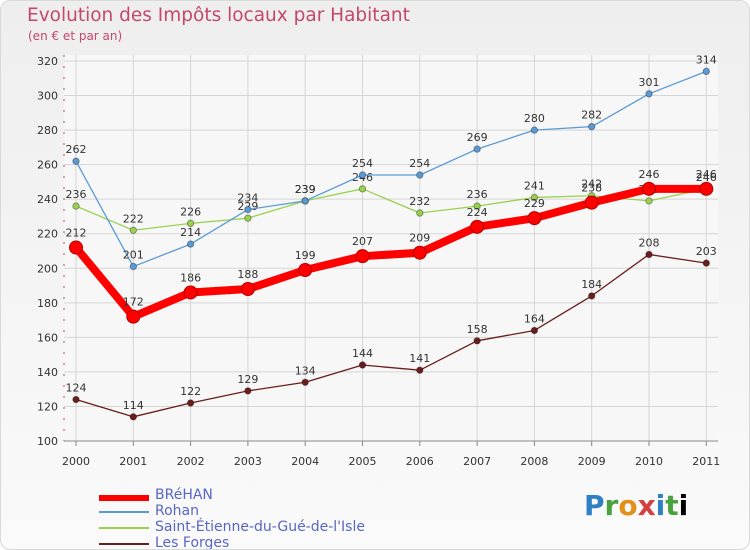  Describe the element at coordinates (133, 461) in the screenshot. I see `x-tick-label: 2001` at that location.